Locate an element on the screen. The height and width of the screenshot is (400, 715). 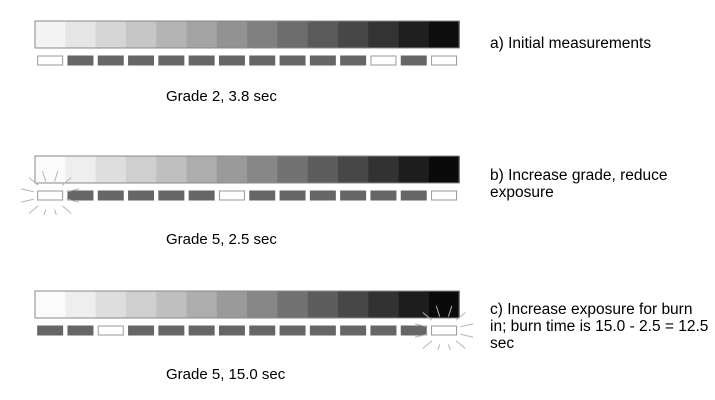
panel-caption: Grade 5, 15.0 sec is located at coordinates (226, 374).